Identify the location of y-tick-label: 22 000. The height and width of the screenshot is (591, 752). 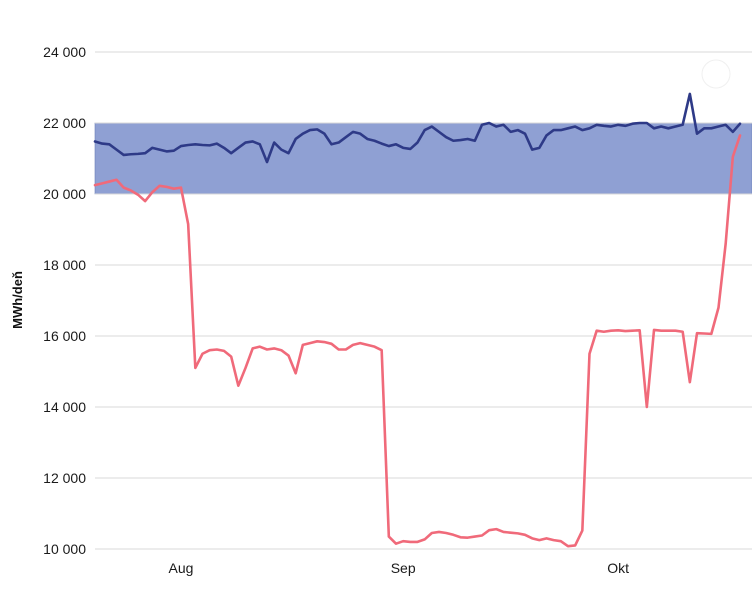
(64, 123).